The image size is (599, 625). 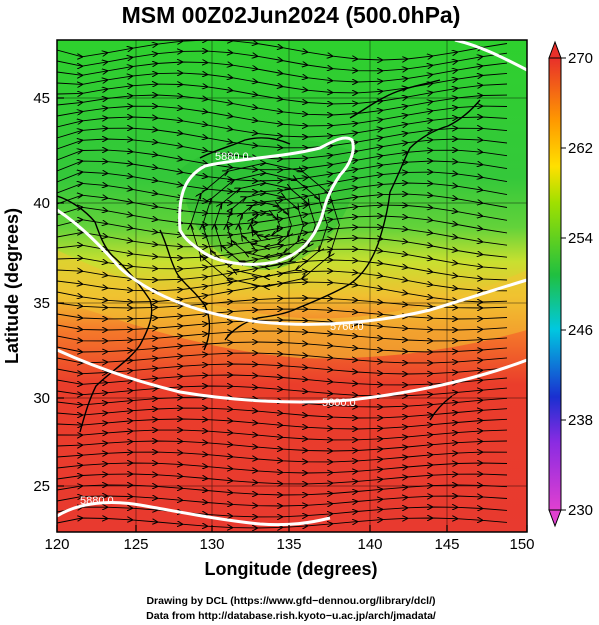 I want to click on y-axis: 25 30 35 40 45 Latitude (degrees), so click(x=33, y=292).